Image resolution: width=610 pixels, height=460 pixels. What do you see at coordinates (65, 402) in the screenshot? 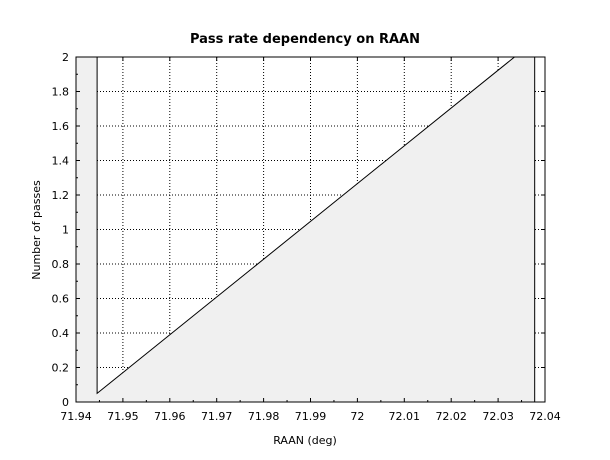
I see `y-tick-label: 0` at bounding box center [65, 402].